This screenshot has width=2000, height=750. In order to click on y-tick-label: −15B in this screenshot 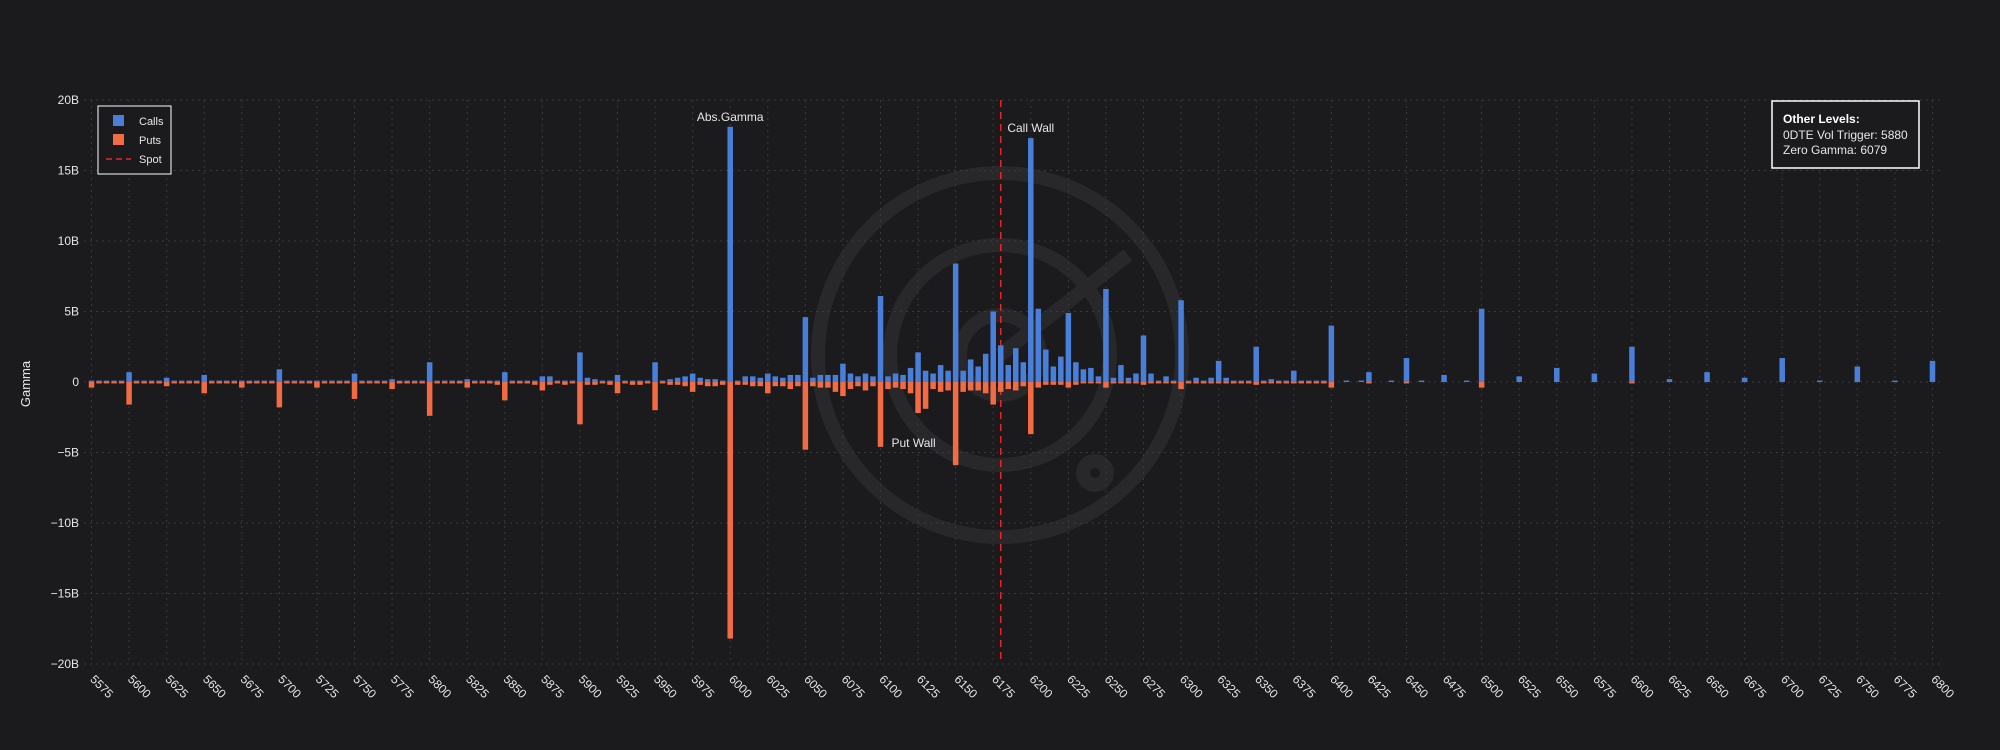, I will do `click(65, 594)`.